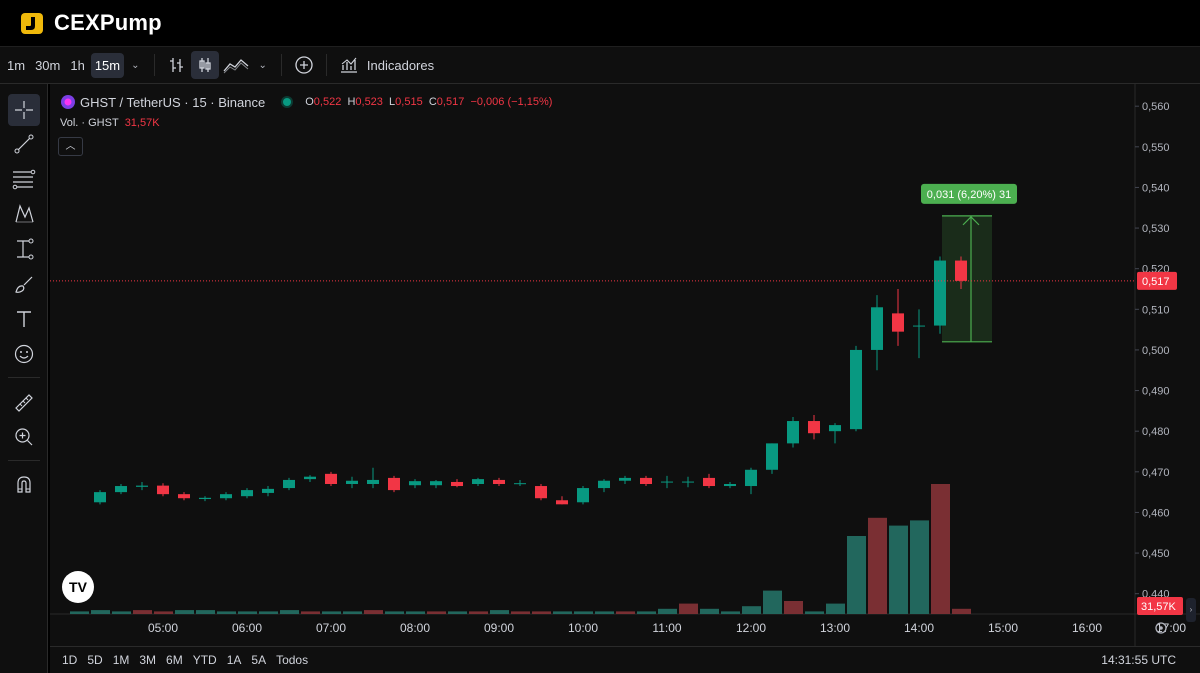 The width and height of the screenshot is (1200, 673). Describe the element at coordinates (309, 102) in the screenshot. I see `open-label: O` at that location.